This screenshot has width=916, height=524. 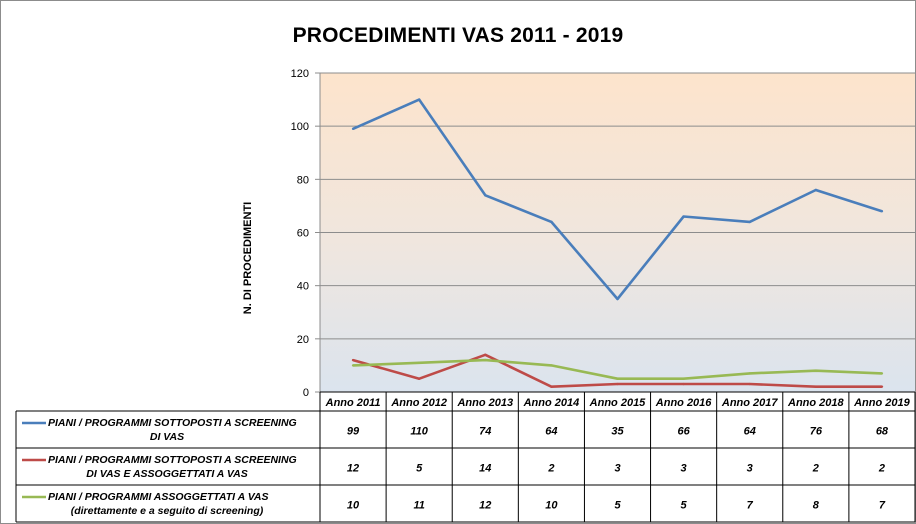 I want to click on category-label: Anno 2018, so click(x=816, y=403).